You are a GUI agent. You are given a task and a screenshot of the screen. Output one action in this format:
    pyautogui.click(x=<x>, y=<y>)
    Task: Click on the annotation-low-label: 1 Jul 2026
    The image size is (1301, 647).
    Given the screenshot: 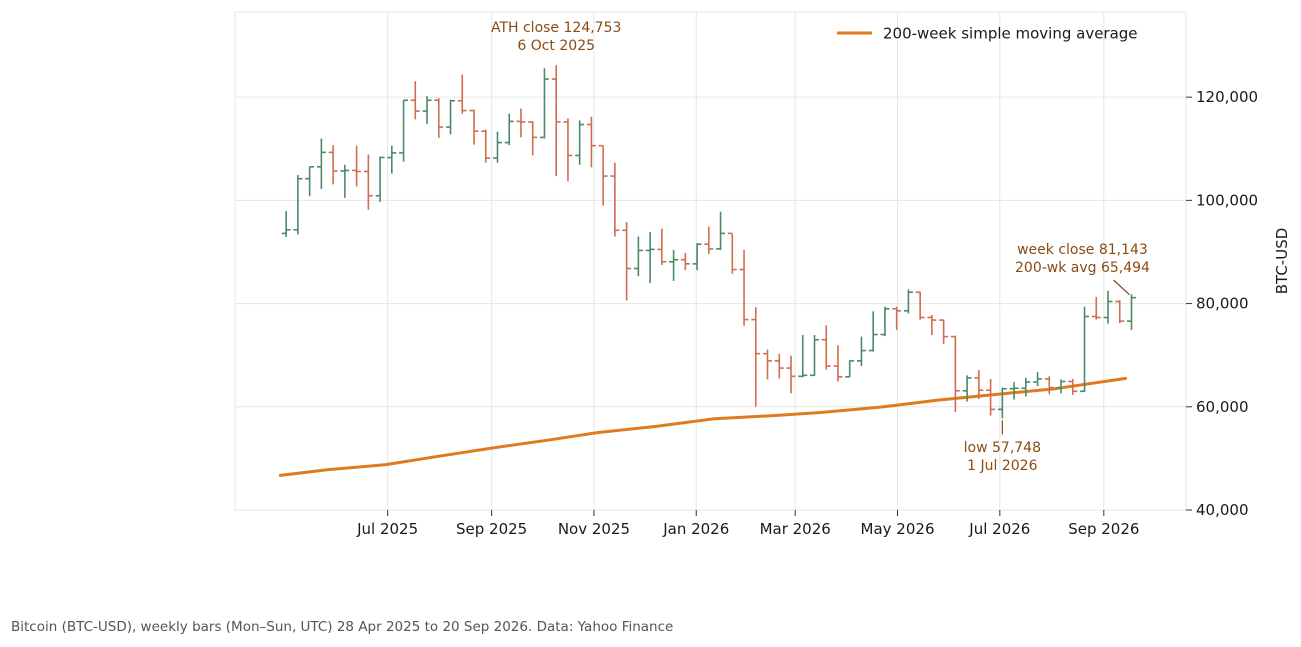 What is the action you would take?
    pyautogui.click(x=1002, y=466)
    